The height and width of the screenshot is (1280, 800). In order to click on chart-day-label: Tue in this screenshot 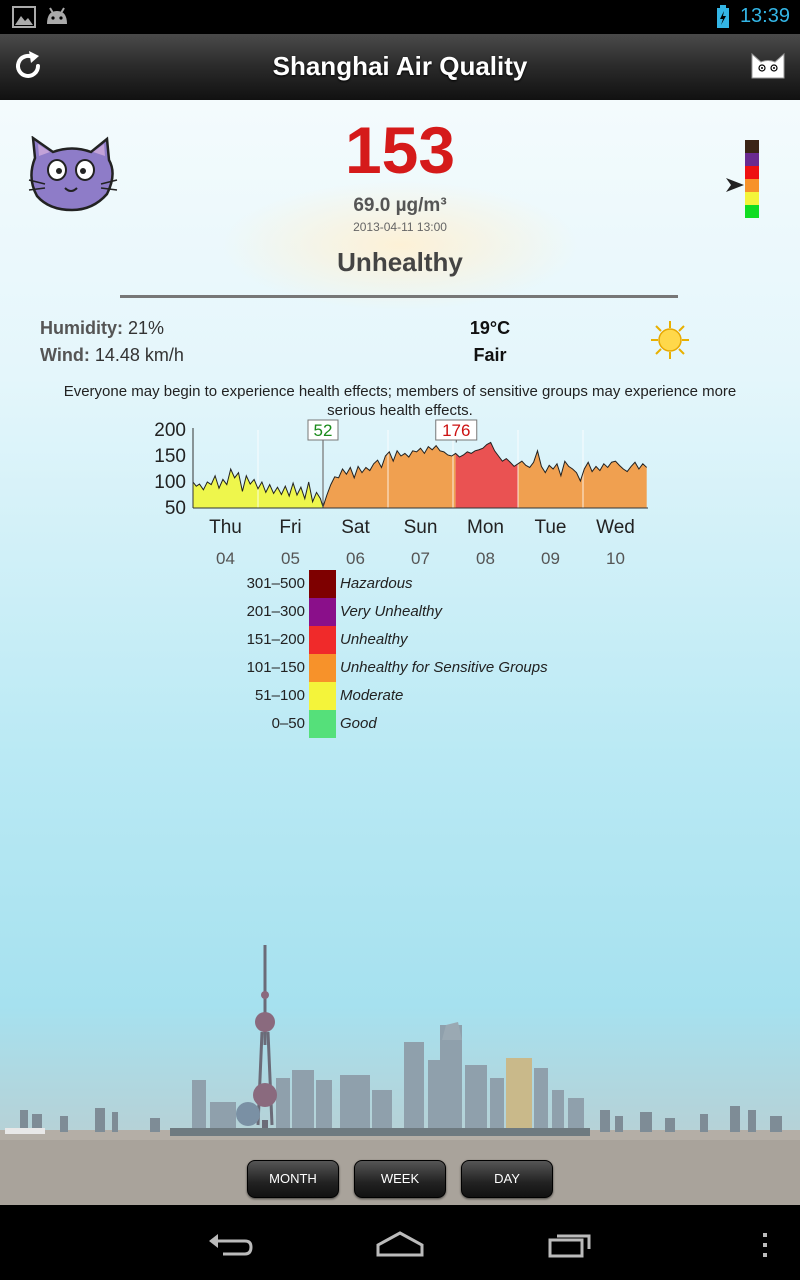, I will do `click(550, 527)`.